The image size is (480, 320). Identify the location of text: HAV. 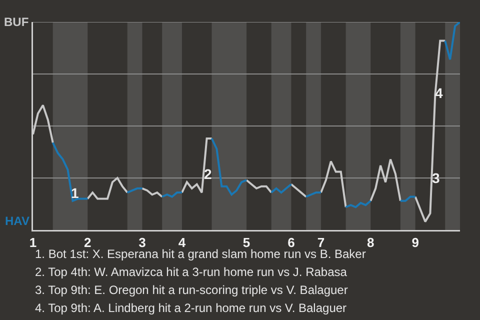
(17, 221).